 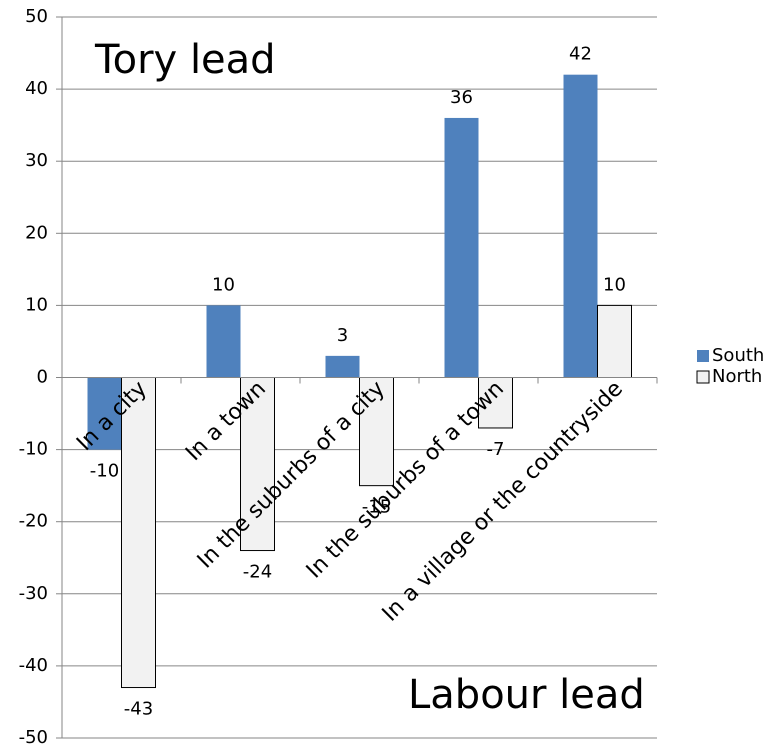 I want to click on y-tick-label: -20, so click(x=33, y=521).